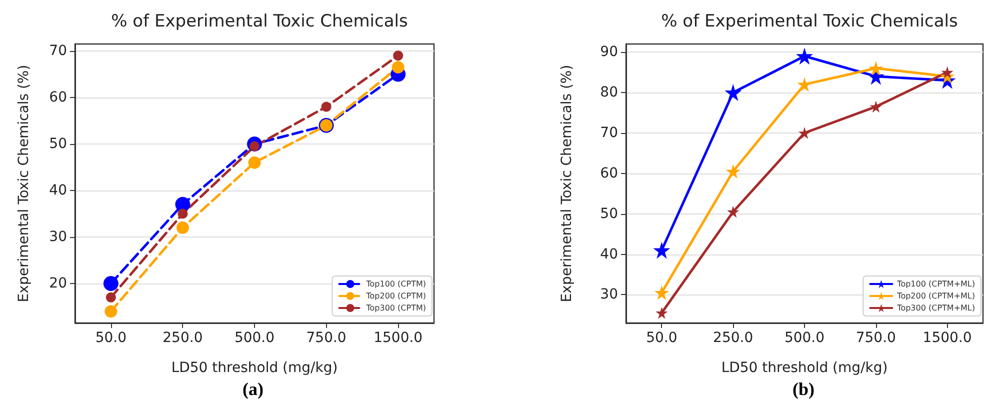  What do you see at coordinates (395, 296) in the screenshot?
I see `legend-label: Top200 (CPTM)` at bounding box center [395, 296].